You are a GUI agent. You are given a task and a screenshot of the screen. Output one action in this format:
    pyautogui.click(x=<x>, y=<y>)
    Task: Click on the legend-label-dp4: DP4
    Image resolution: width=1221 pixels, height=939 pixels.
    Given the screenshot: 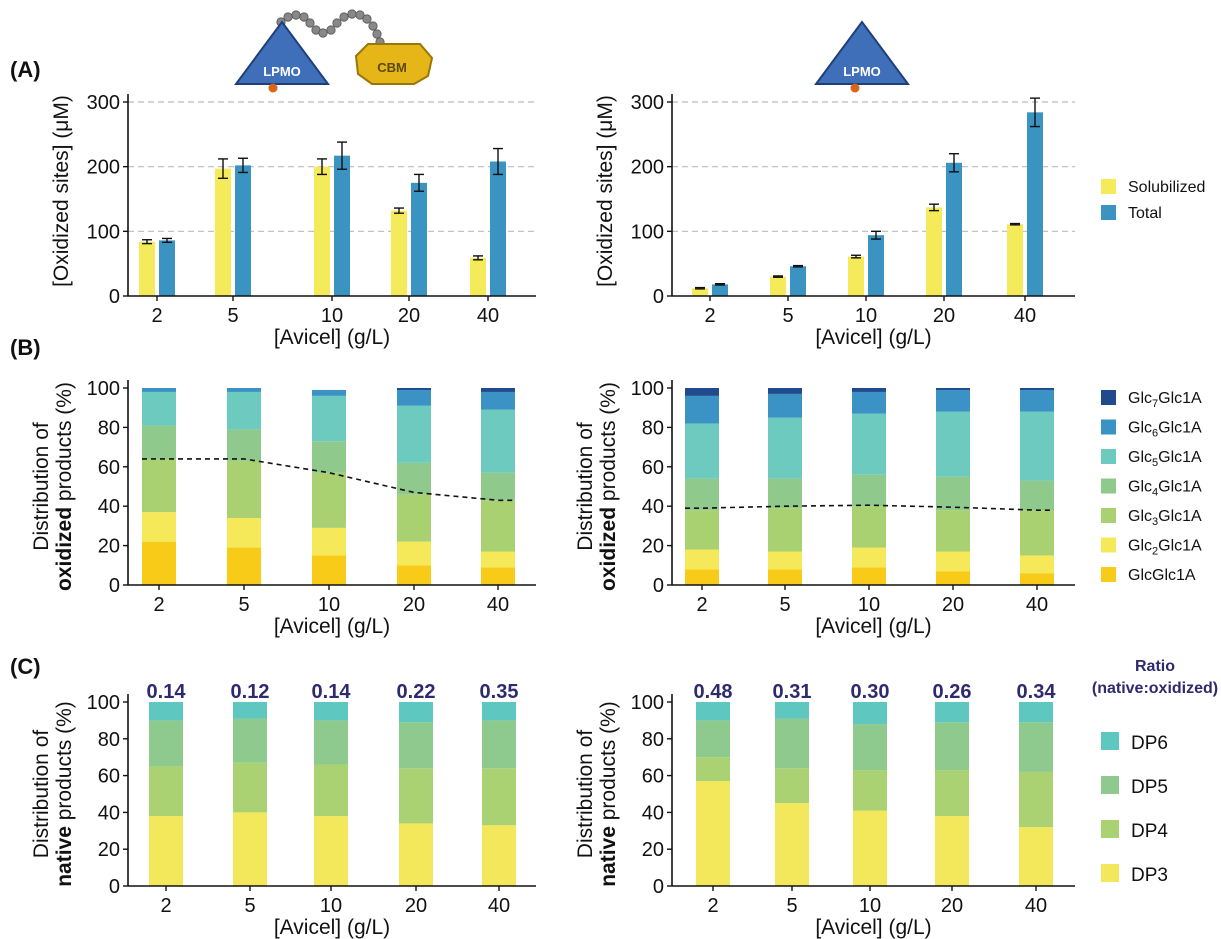 What is the action you would take?
    pyautogui.click(x=1149, y=831)
    